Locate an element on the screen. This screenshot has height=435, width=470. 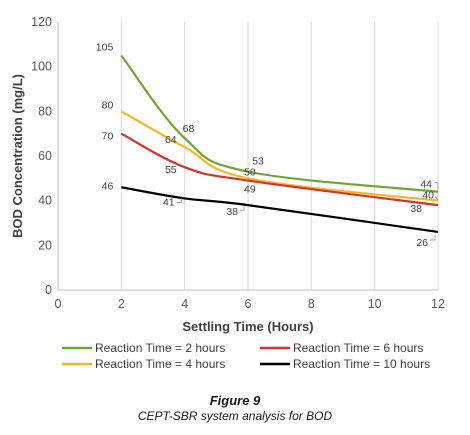
legend-label-1: Reaction Time = 4 hours is located at coordinates (160, 364).